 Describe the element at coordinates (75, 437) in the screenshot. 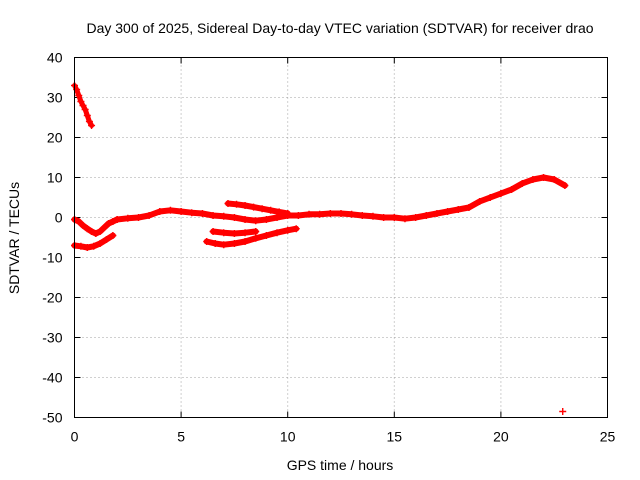

I see `x-tick-label: 0` at that location.